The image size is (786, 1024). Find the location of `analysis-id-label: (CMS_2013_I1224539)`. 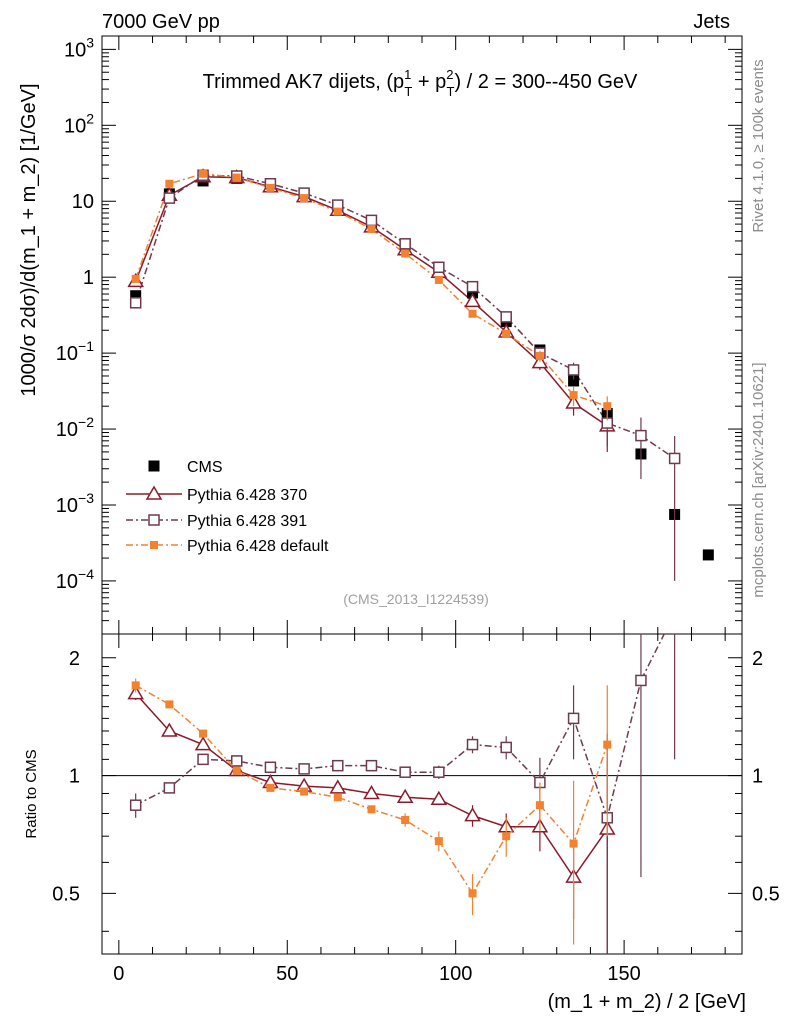

analysis-id-label: (CMS_2013_I1224539) is located at coordinates (416, 599).